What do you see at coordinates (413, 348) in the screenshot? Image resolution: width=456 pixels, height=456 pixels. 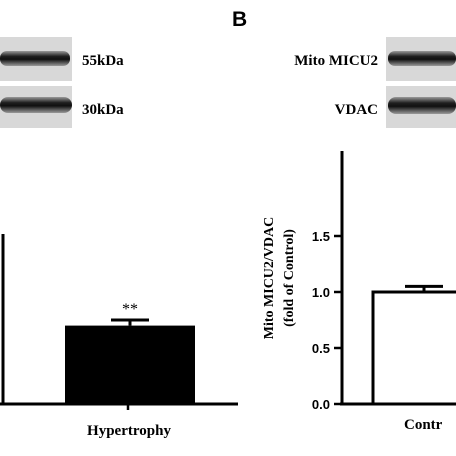 I see `panel-b-bar-control` at bounding box center [413, 348].